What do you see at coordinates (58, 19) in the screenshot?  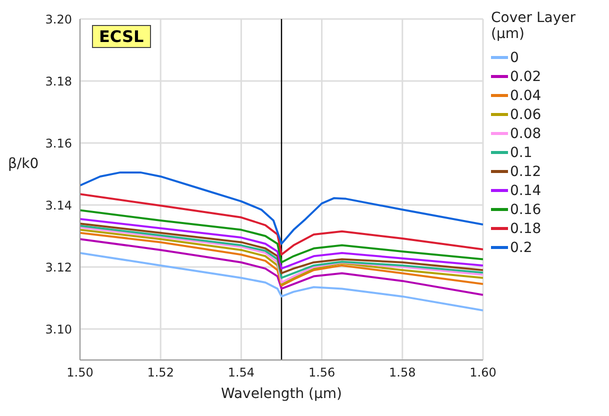 I see `y-tick-label: 3.20` at bounding box center [58, 19].